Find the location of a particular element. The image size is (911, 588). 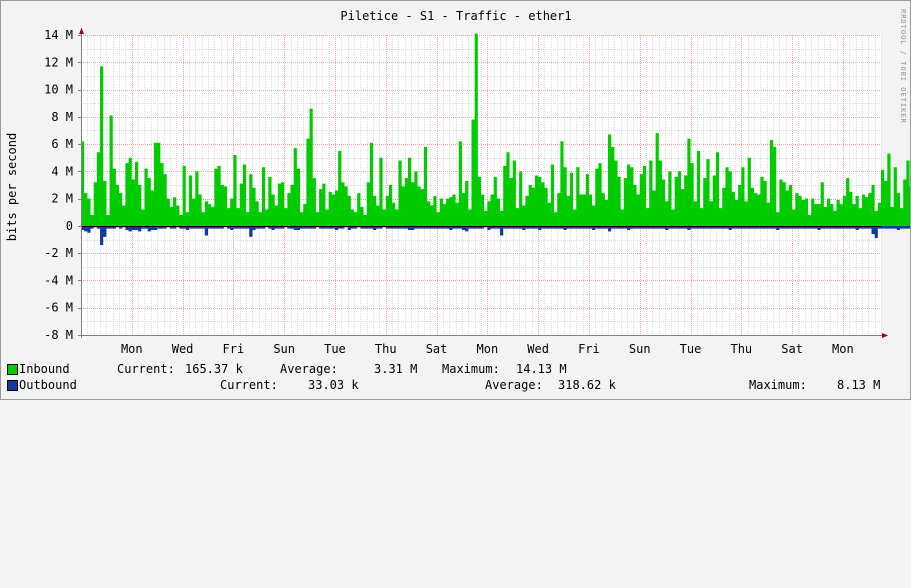

inbound-swatch is located at coordinates (12, 369).